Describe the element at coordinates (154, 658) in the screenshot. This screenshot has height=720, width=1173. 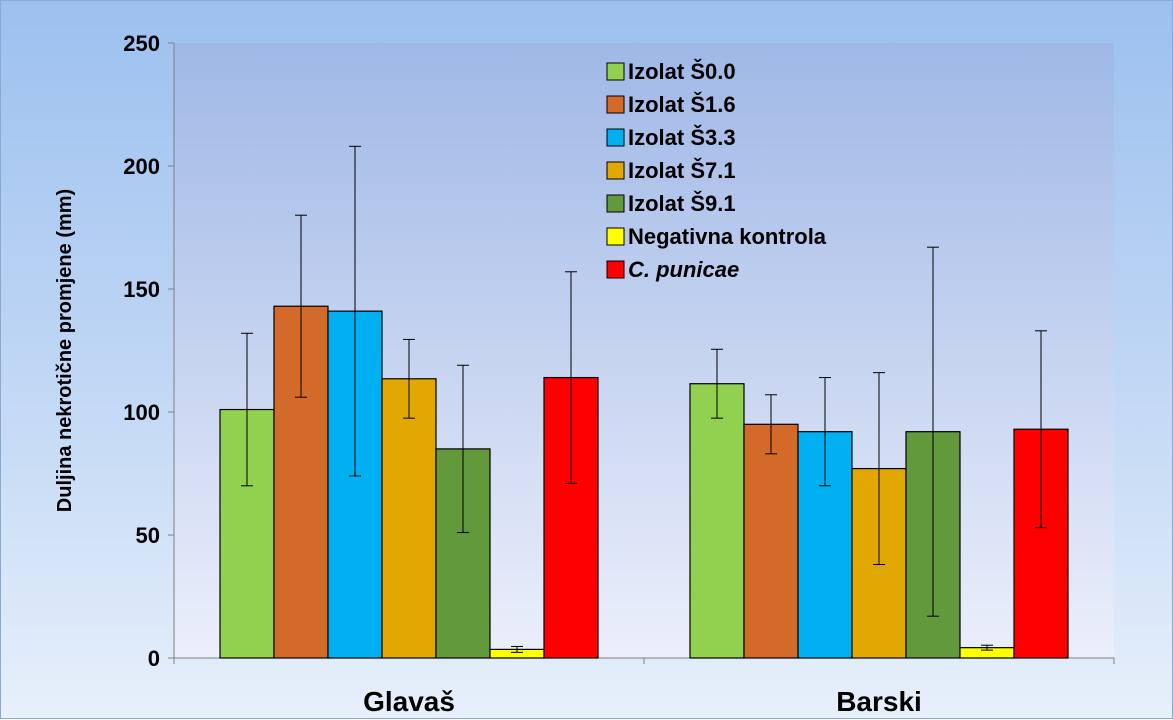
I see `y-tick-label: 0` at that location.